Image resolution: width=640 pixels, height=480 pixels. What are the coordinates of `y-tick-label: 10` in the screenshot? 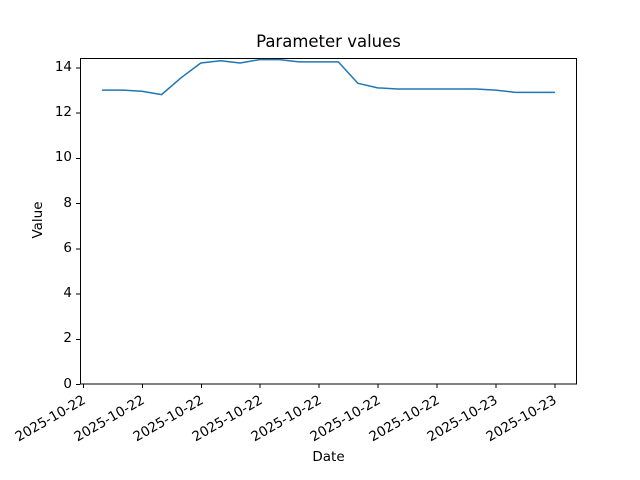 It's located at (63, 157).